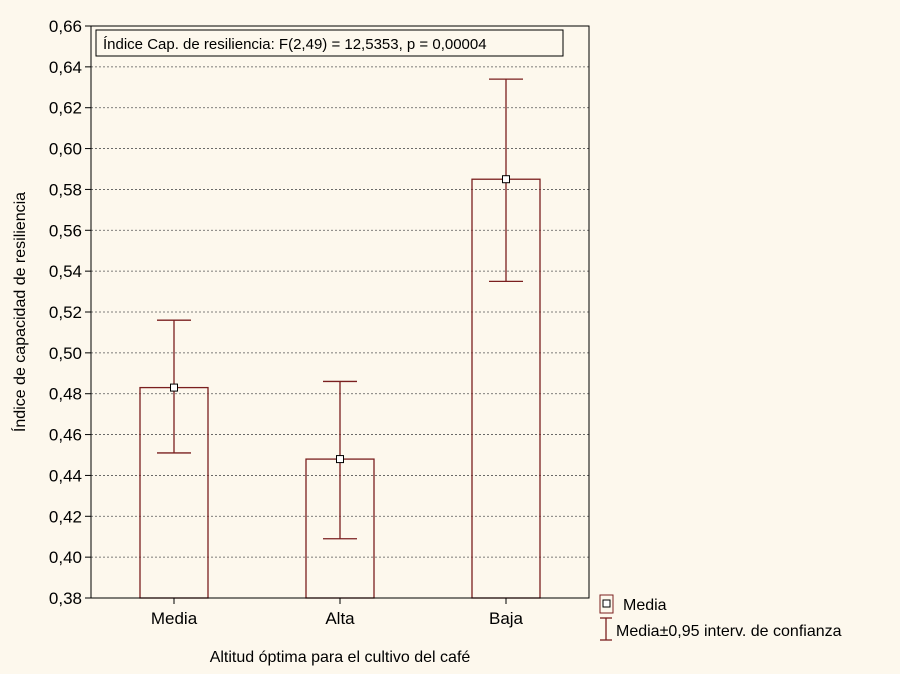 Image resolution: width=900 pixels, height=674 pixels. I want to click on mean-marker-media, so click(174, 387).